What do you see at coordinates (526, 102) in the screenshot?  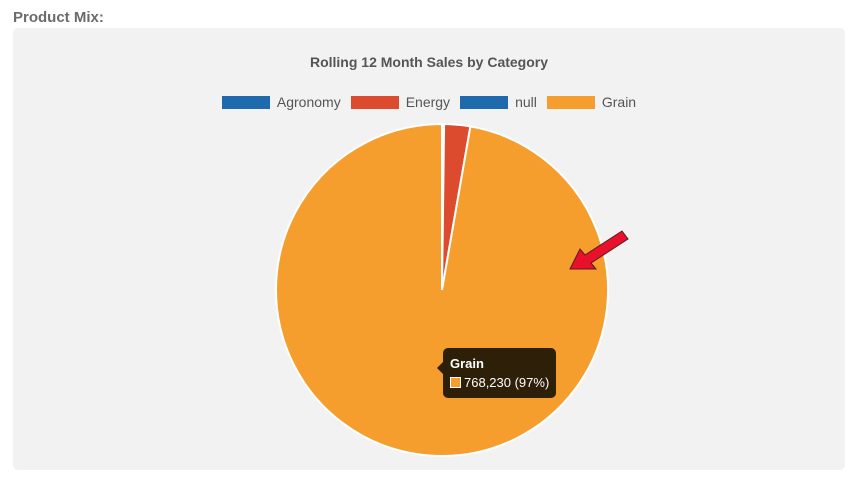 I see `legend-label: null` at bounding box center [526, 102].